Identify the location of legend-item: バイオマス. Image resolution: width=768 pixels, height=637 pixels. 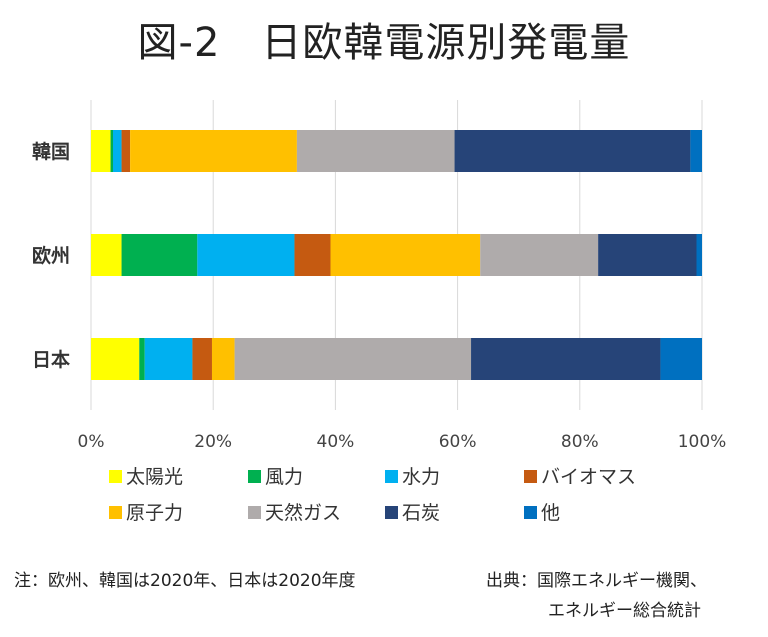
(580, 477).